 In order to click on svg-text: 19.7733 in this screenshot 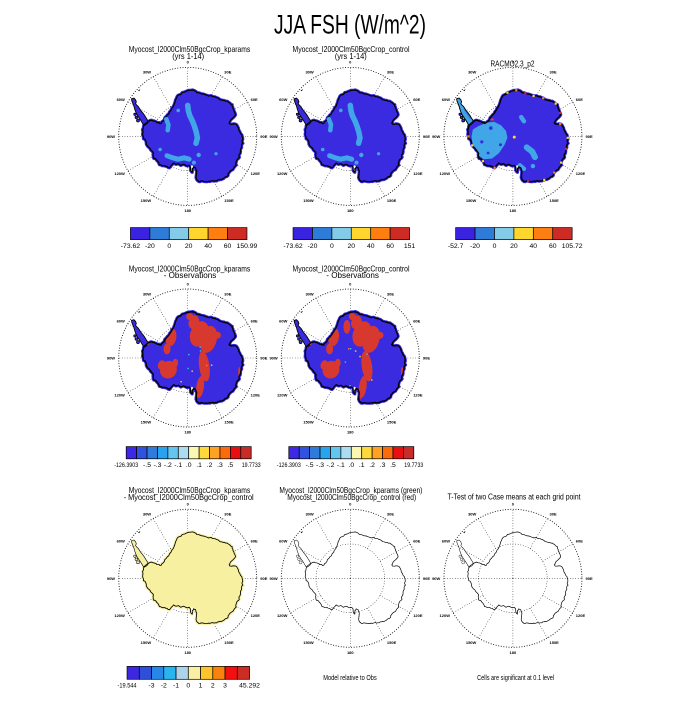, I will do `click(413, 465)`.